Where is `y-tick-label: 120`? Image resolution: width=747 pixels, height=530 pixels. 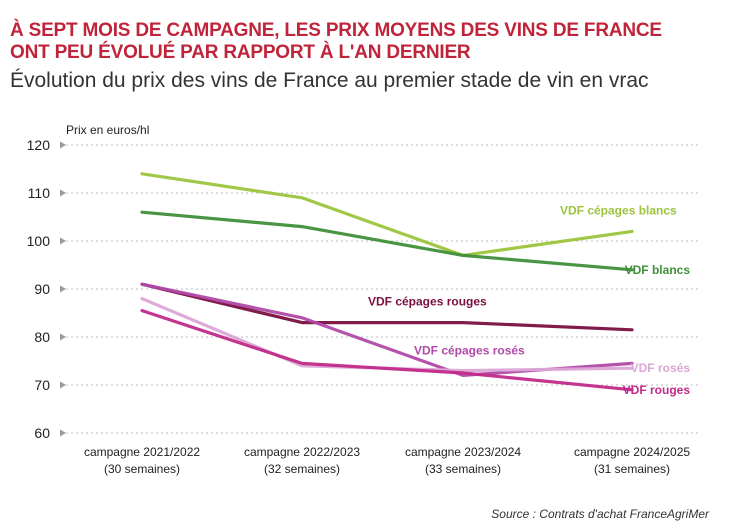 y-tick-label: 120 is located at coordinates (39, 145).